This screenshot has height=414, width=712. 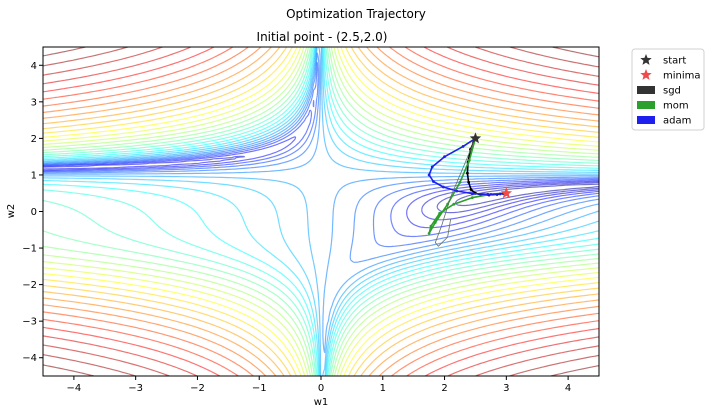 I want to click on x-tick-label: 3, so click(x=506, y=388).